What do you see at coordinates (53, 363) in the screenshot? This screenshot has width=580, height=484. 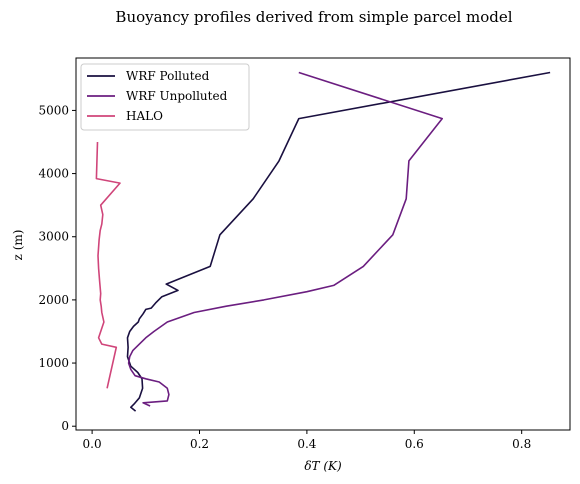 I see `y-tick-label: 1000` at bounding box center [53, 363].